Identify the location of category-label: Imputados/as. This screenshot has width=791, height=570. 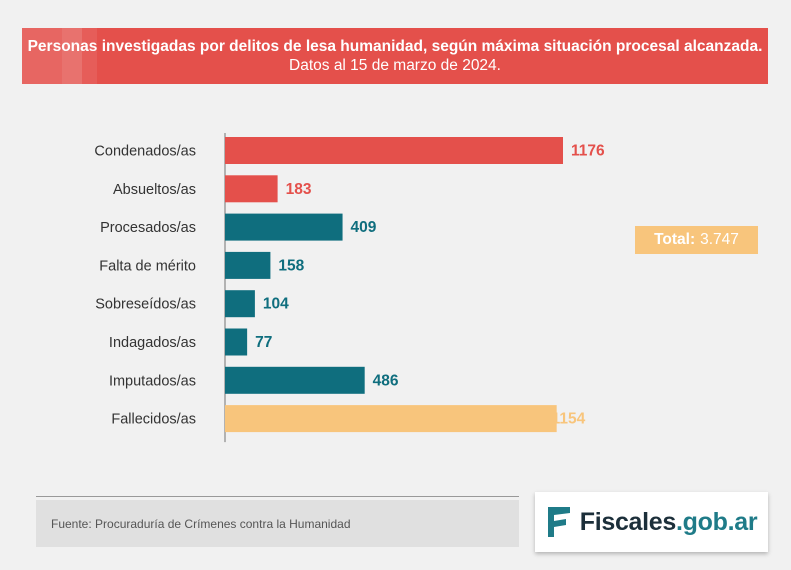
(152, 381).